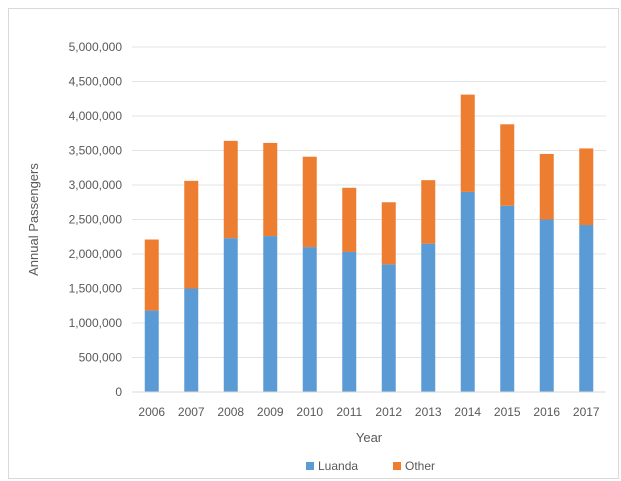 This screenshot has height=481, width=621. Describe the element at coordinates (546, 186) in the screenshot. I see `bar-other-2016` at that location.